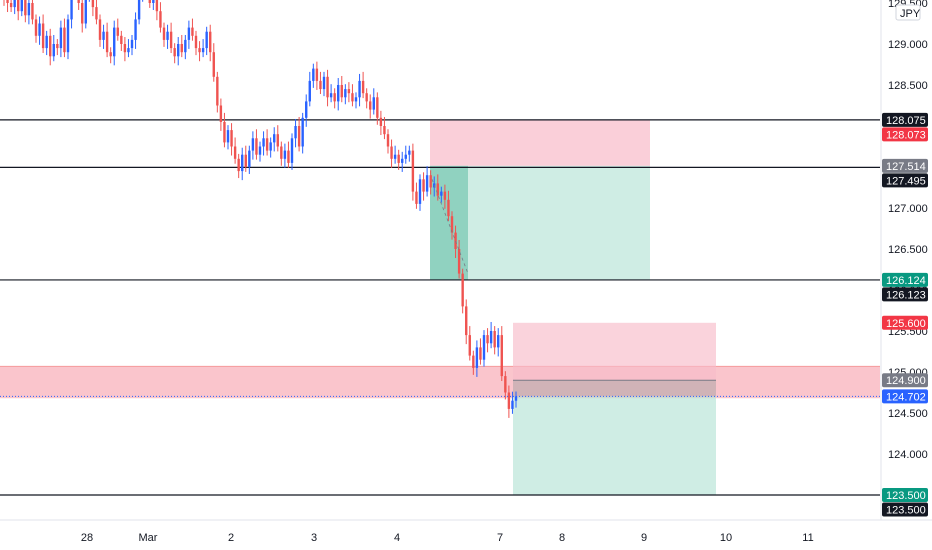 This screenshot has width=932, height=550. What do you see at coordinates (466, 531) in the screenshot?
I see `time-axis: 28 Mar 2 3 4 7 8 9 10 11` at bounding box center [466, 531].